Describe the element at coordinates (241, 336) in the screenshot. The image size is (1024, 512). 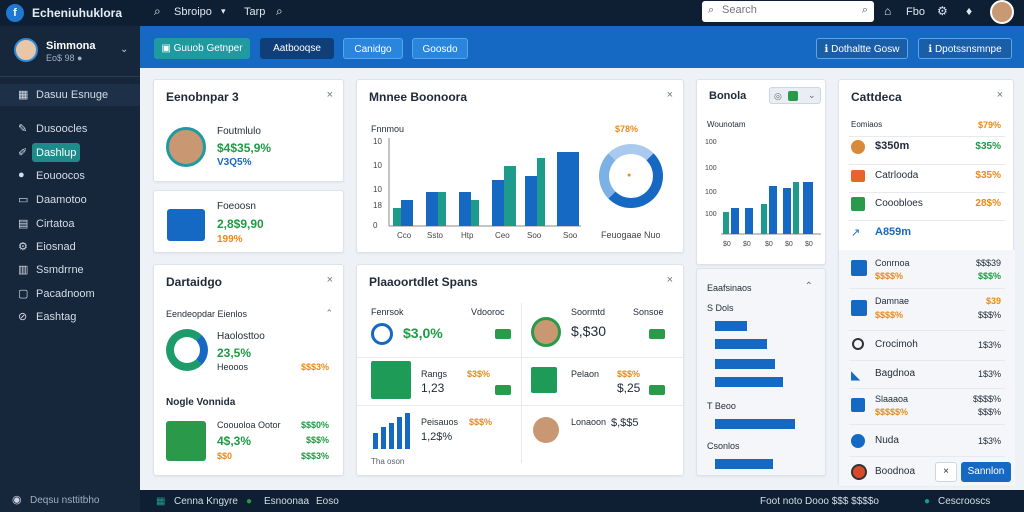
I see `stat-name: Haolosttoo` at that location.